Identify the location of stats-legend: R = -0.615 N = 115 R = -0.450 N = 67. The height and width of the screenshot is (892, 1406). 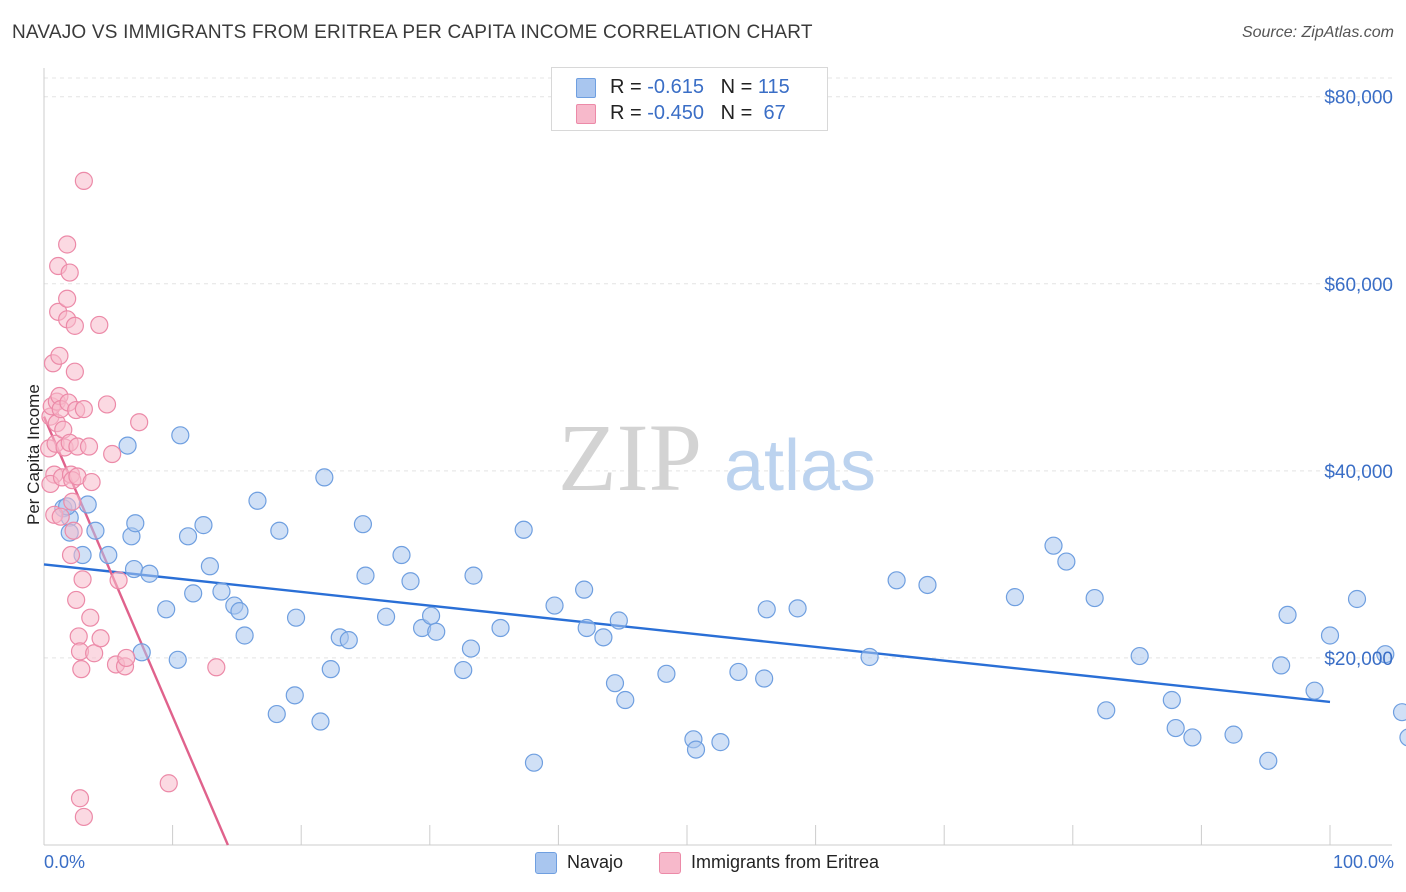
(689, 99).